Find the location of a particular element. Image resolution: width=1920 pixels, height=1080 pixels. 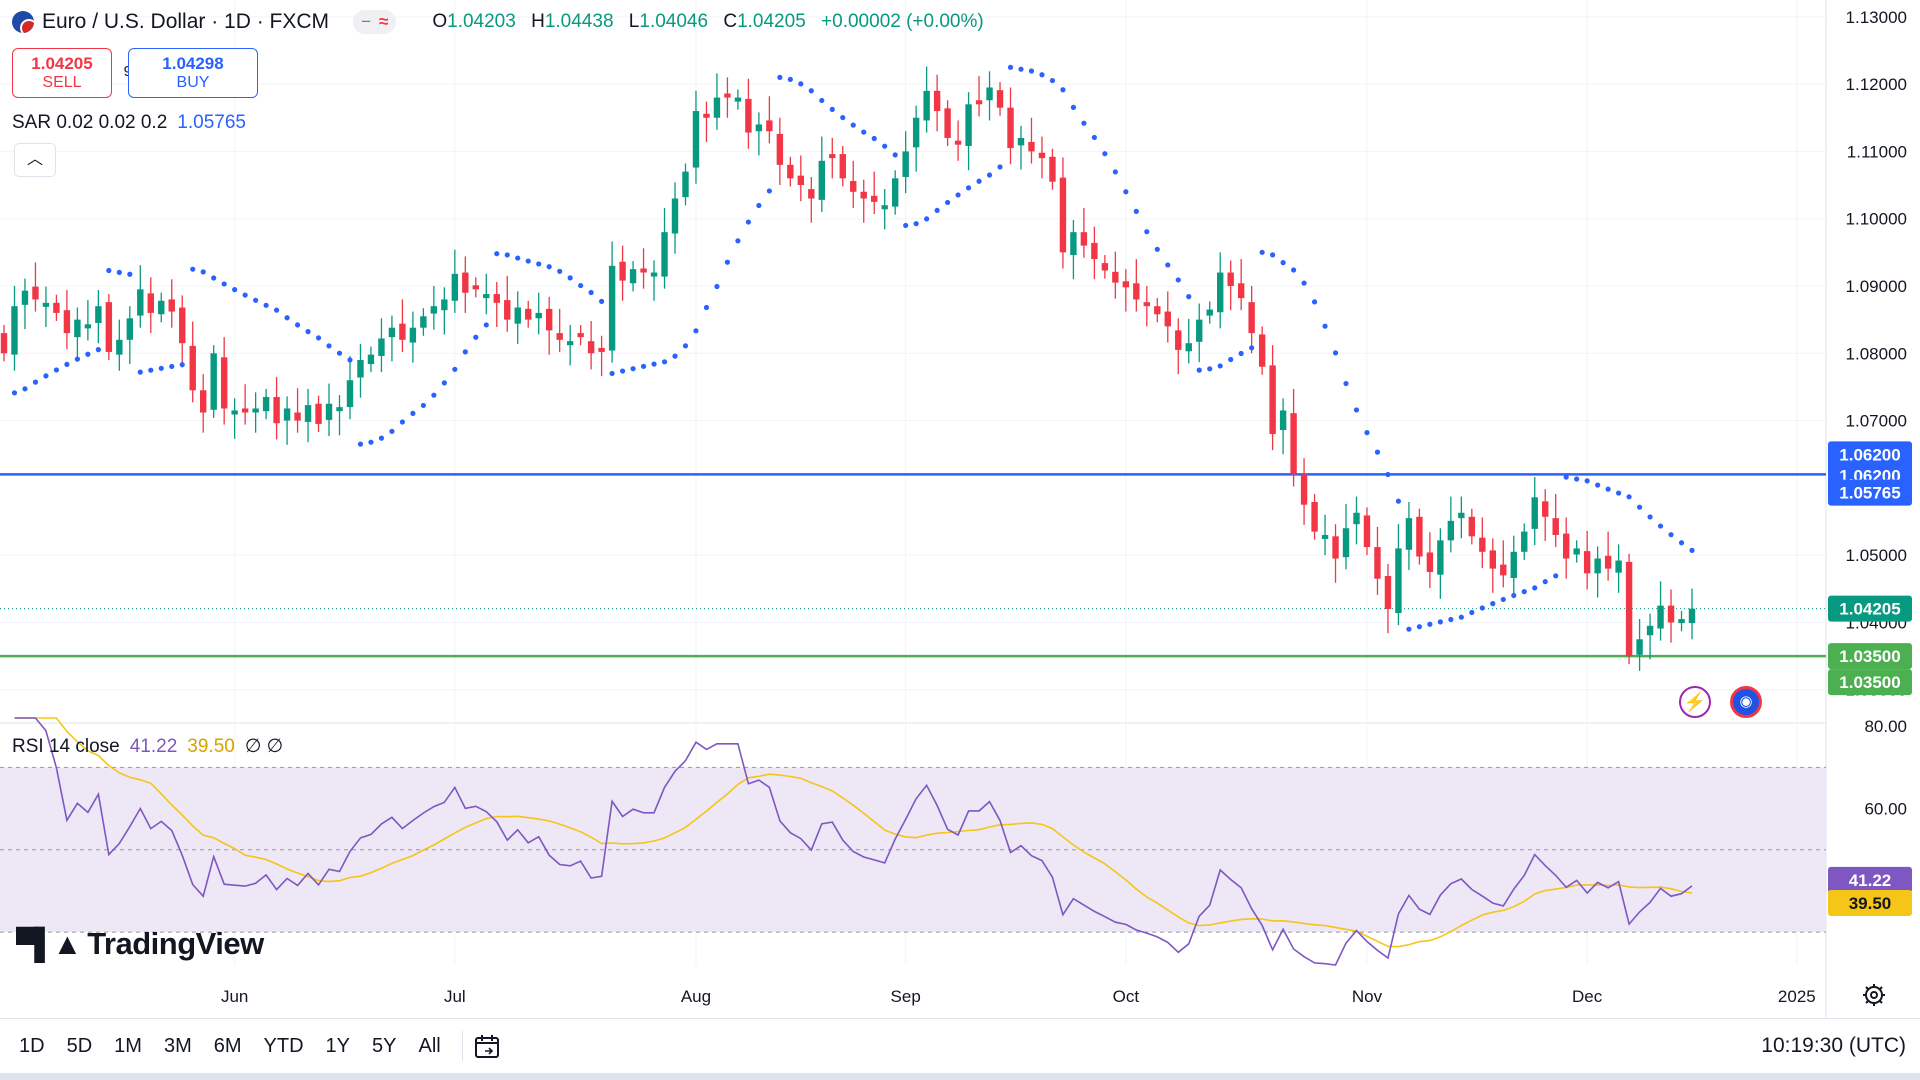

range-ytd: YTD is located at coordinates (283, 1045).